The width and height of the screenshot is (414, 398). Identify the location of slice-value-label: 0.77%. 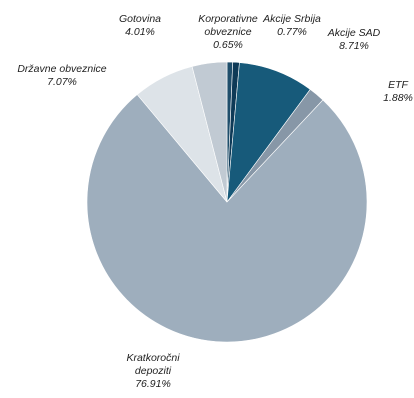
(292, 32).